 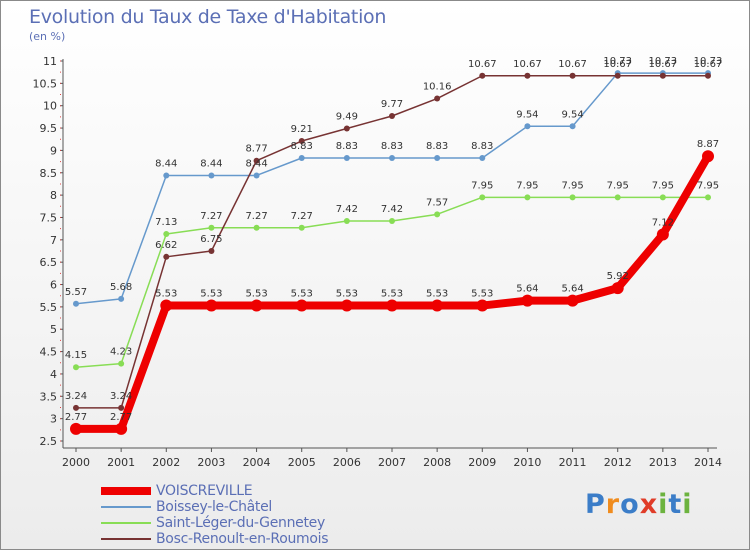 I want to click on x-tick-label: 2000, so click(x=76, y=462).